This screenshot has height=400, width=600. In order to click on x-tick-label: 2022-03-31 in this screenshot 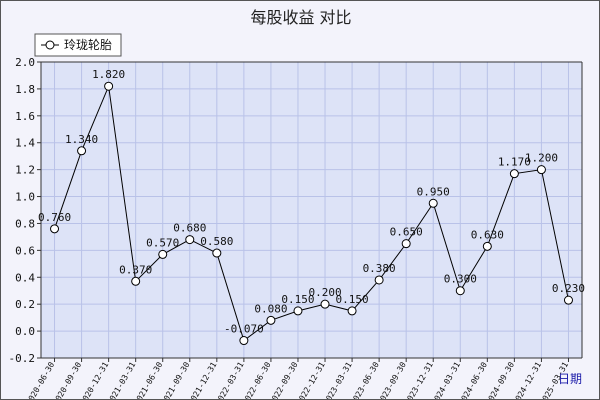, I will do `click(230, 379)`.